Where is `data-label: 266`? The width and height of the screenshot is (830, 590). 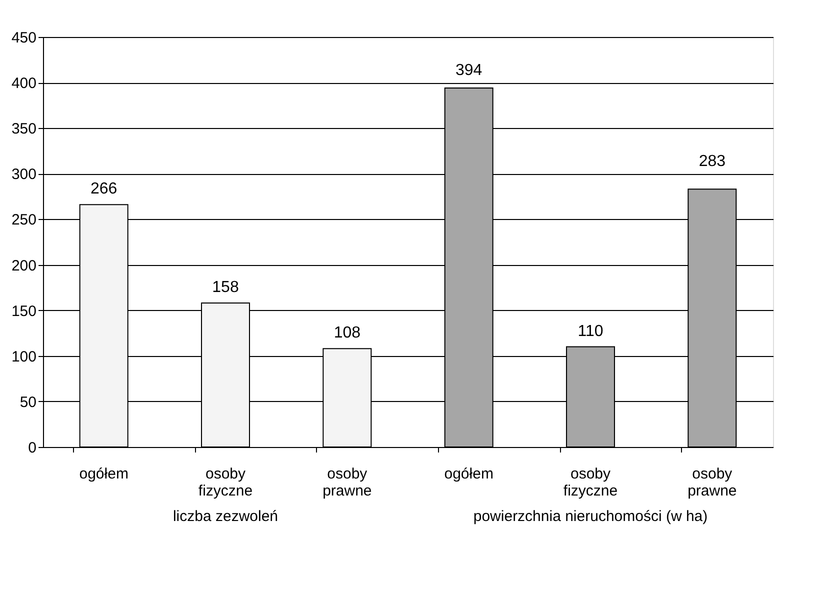
data-label: 266 is located at coordinates (104, 189).